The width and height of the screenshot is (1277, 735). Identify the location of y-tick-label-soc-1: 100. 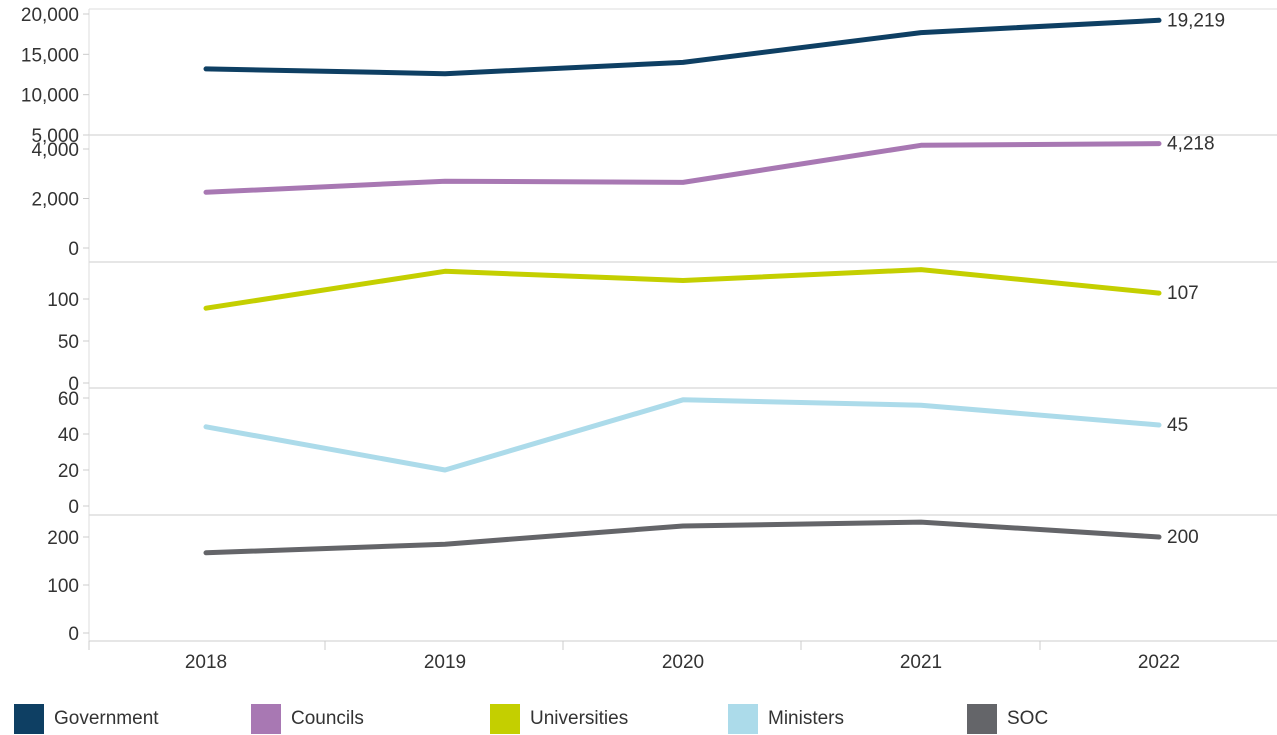
(63, 586).